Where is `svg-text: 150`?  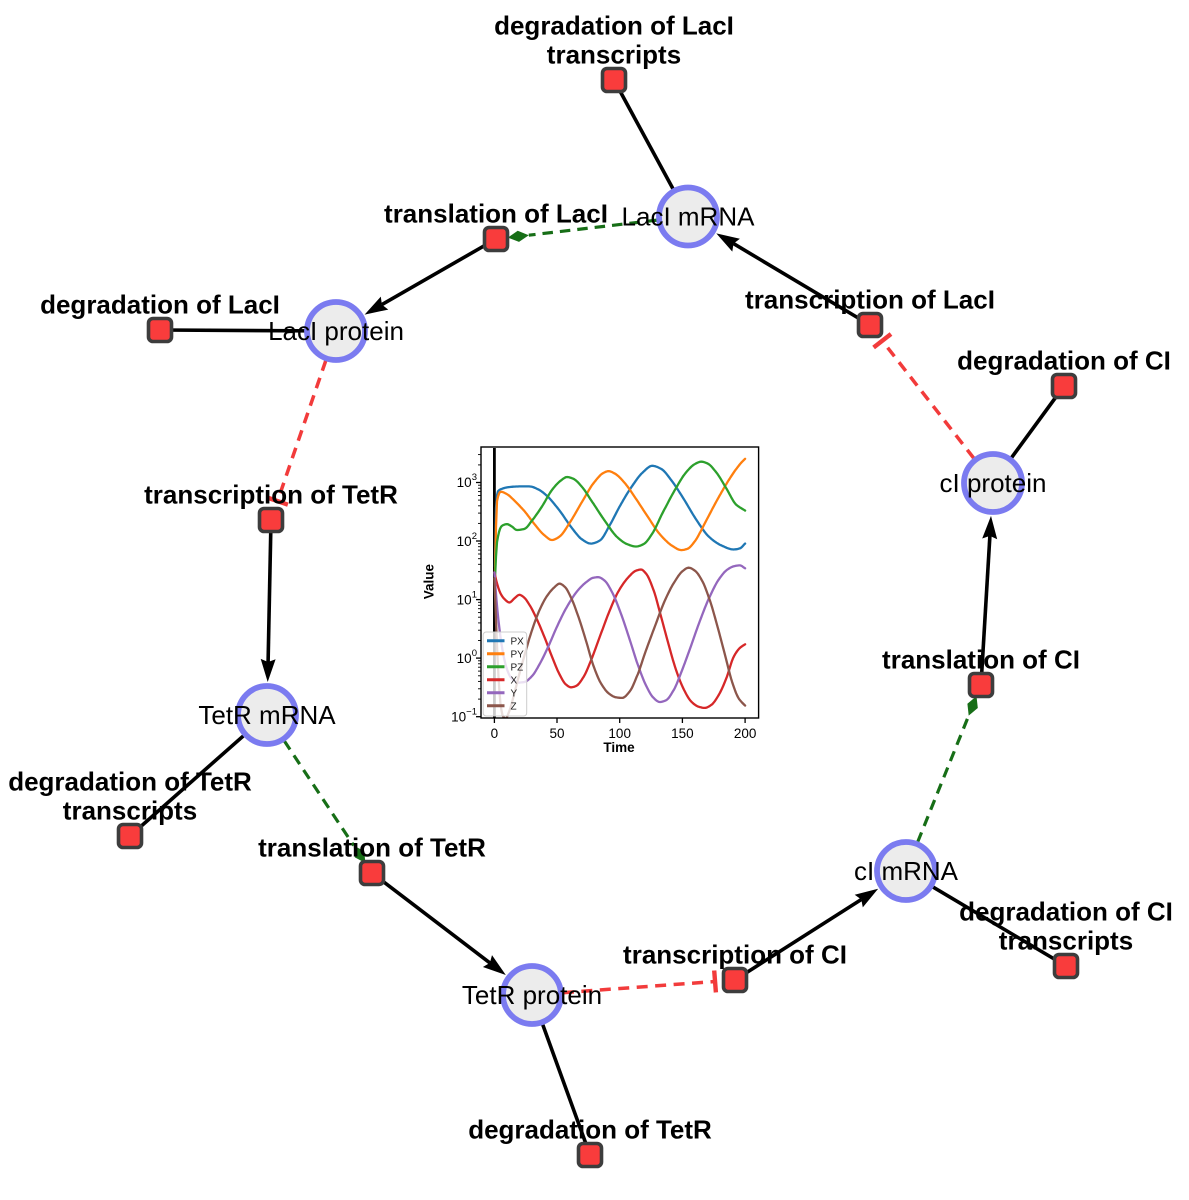 svg-text: 150 is located at coordinates (682, 733).